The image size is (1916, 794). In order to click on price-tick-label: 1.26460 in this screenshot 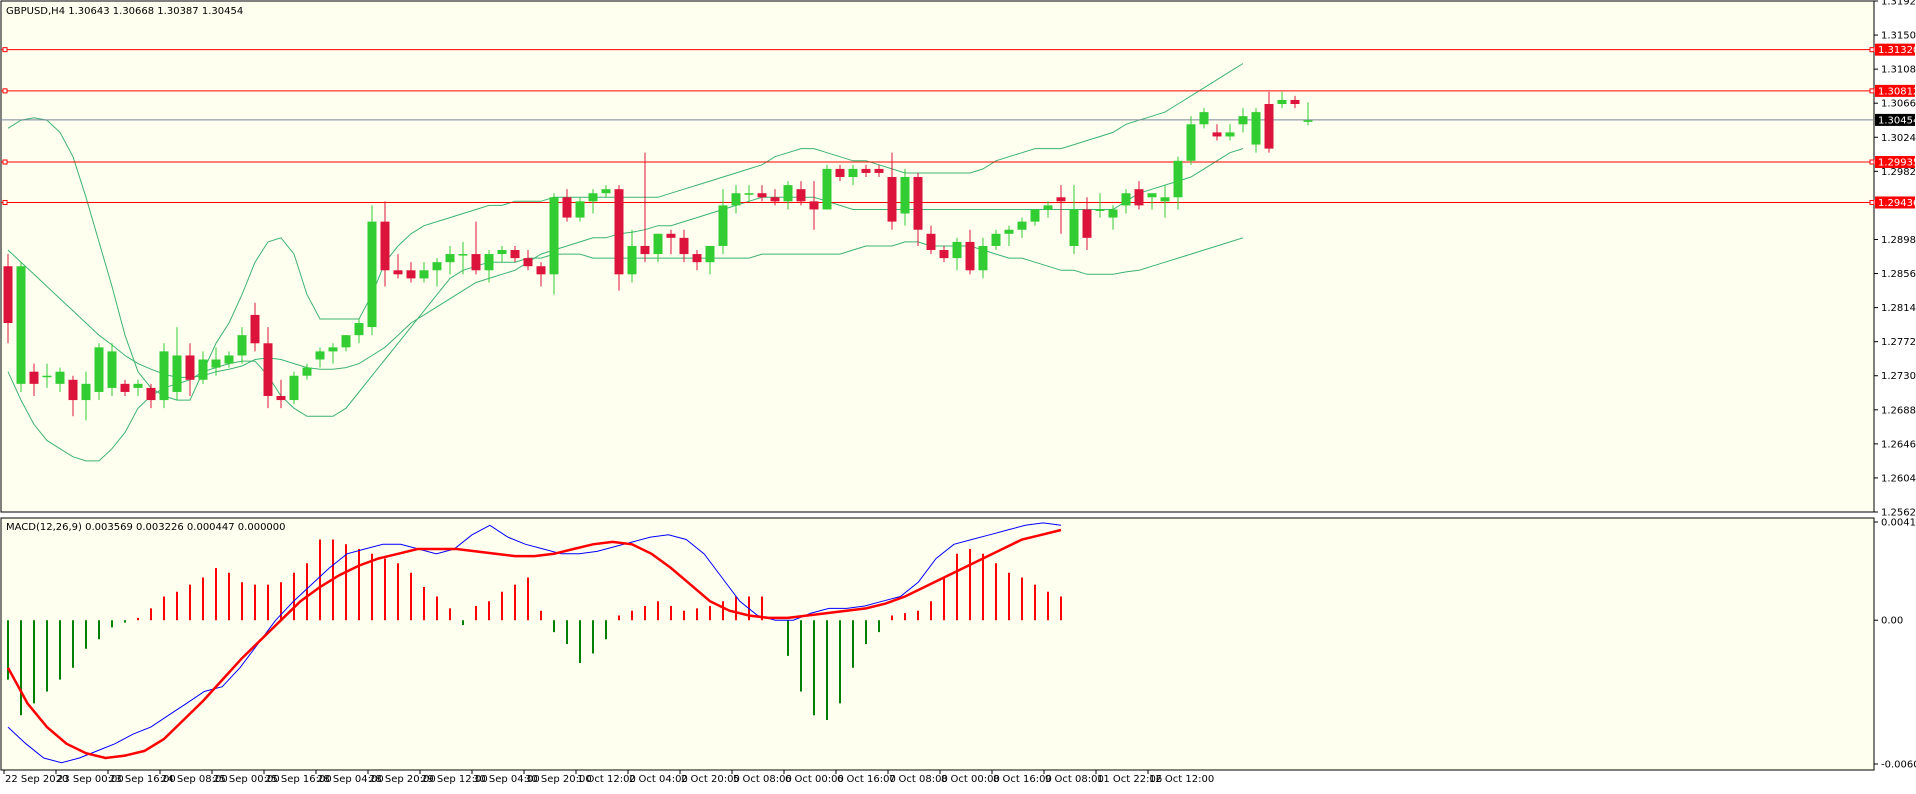, I will do `click(1898, 444)`.